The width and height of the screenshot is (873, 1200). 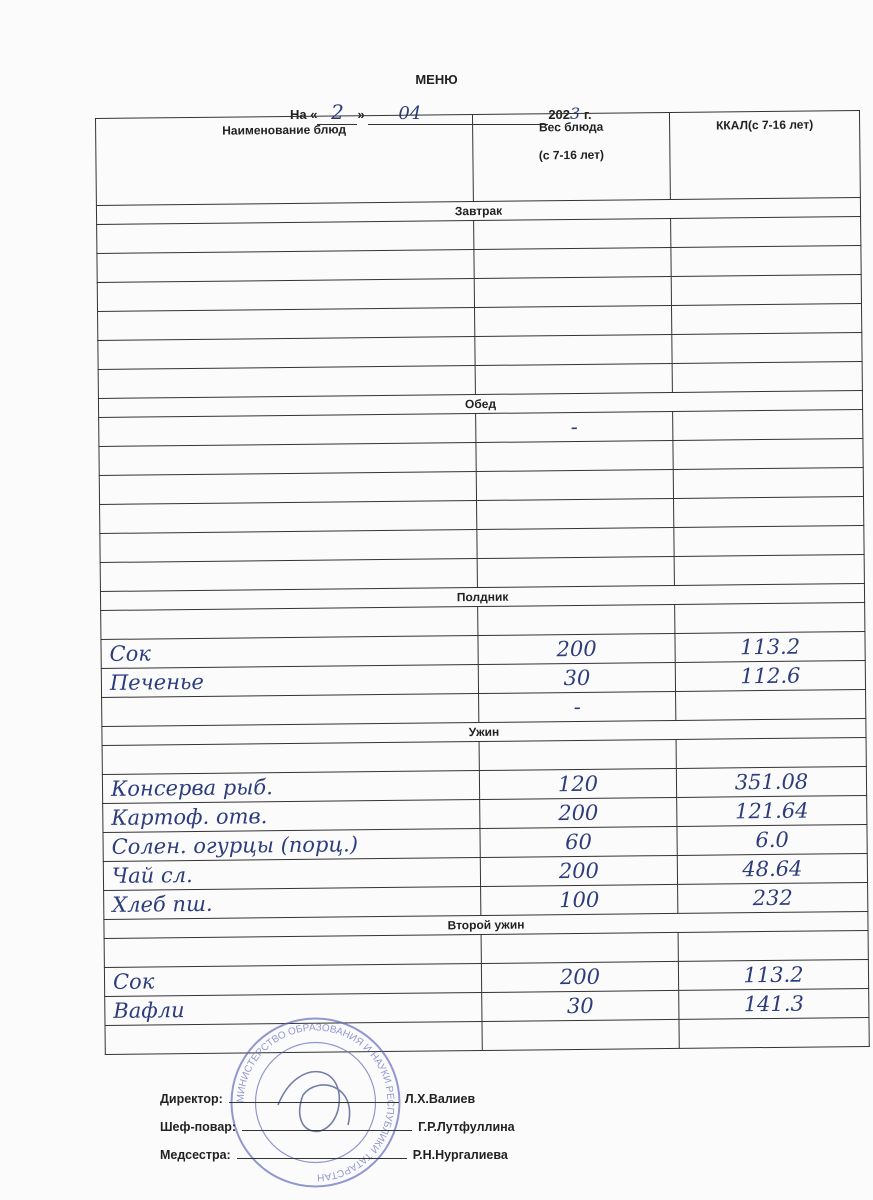 What do you see at coordinates (198, 1127) in the screenshot?
I see `signature-role: Шеф-повар:` at bounding box center [198, 1127].